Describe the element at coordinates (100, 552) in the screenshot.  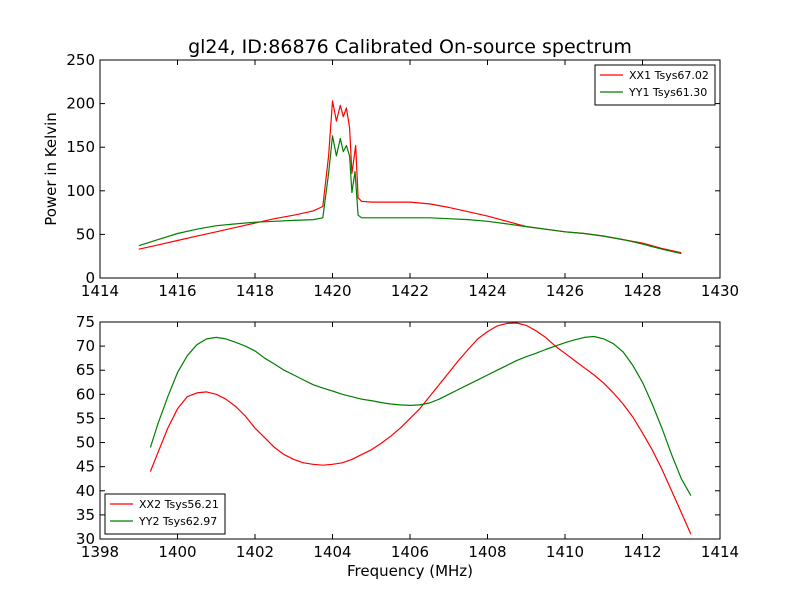
I see `bottom-x-tick-label: 1398` at that location.